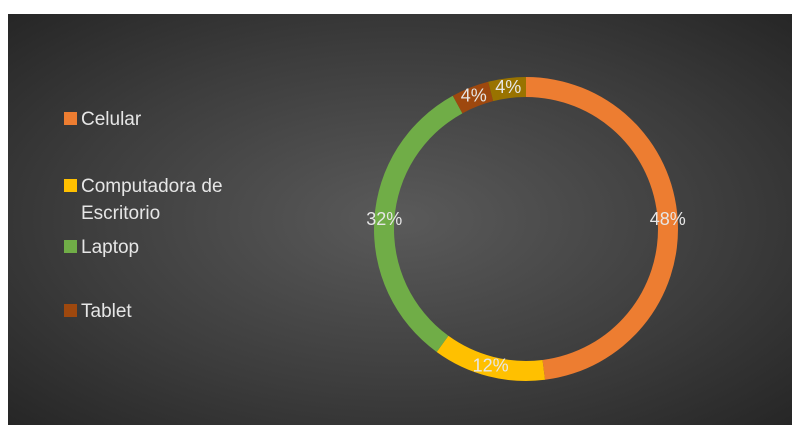 The width and height of the screenshot is (800, 433). What do you see at coordinates (668, 219) in the screenshot?
I see `data-label: 48%` at bounding box center [668, 219].